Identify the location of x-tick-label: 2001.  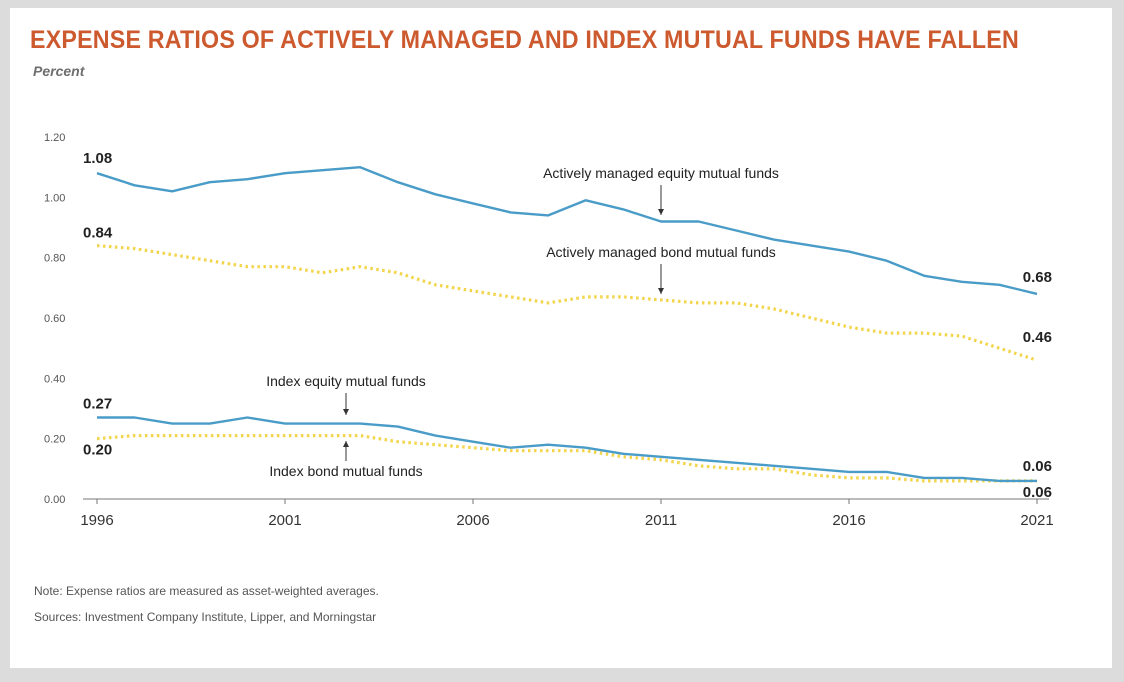
(284, 520).